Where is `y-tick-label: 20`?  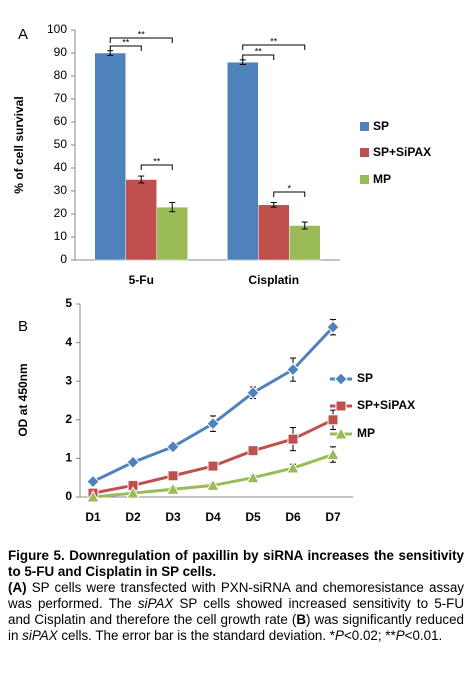
y-tick-label: 20 is located at coordinates (61, 213).